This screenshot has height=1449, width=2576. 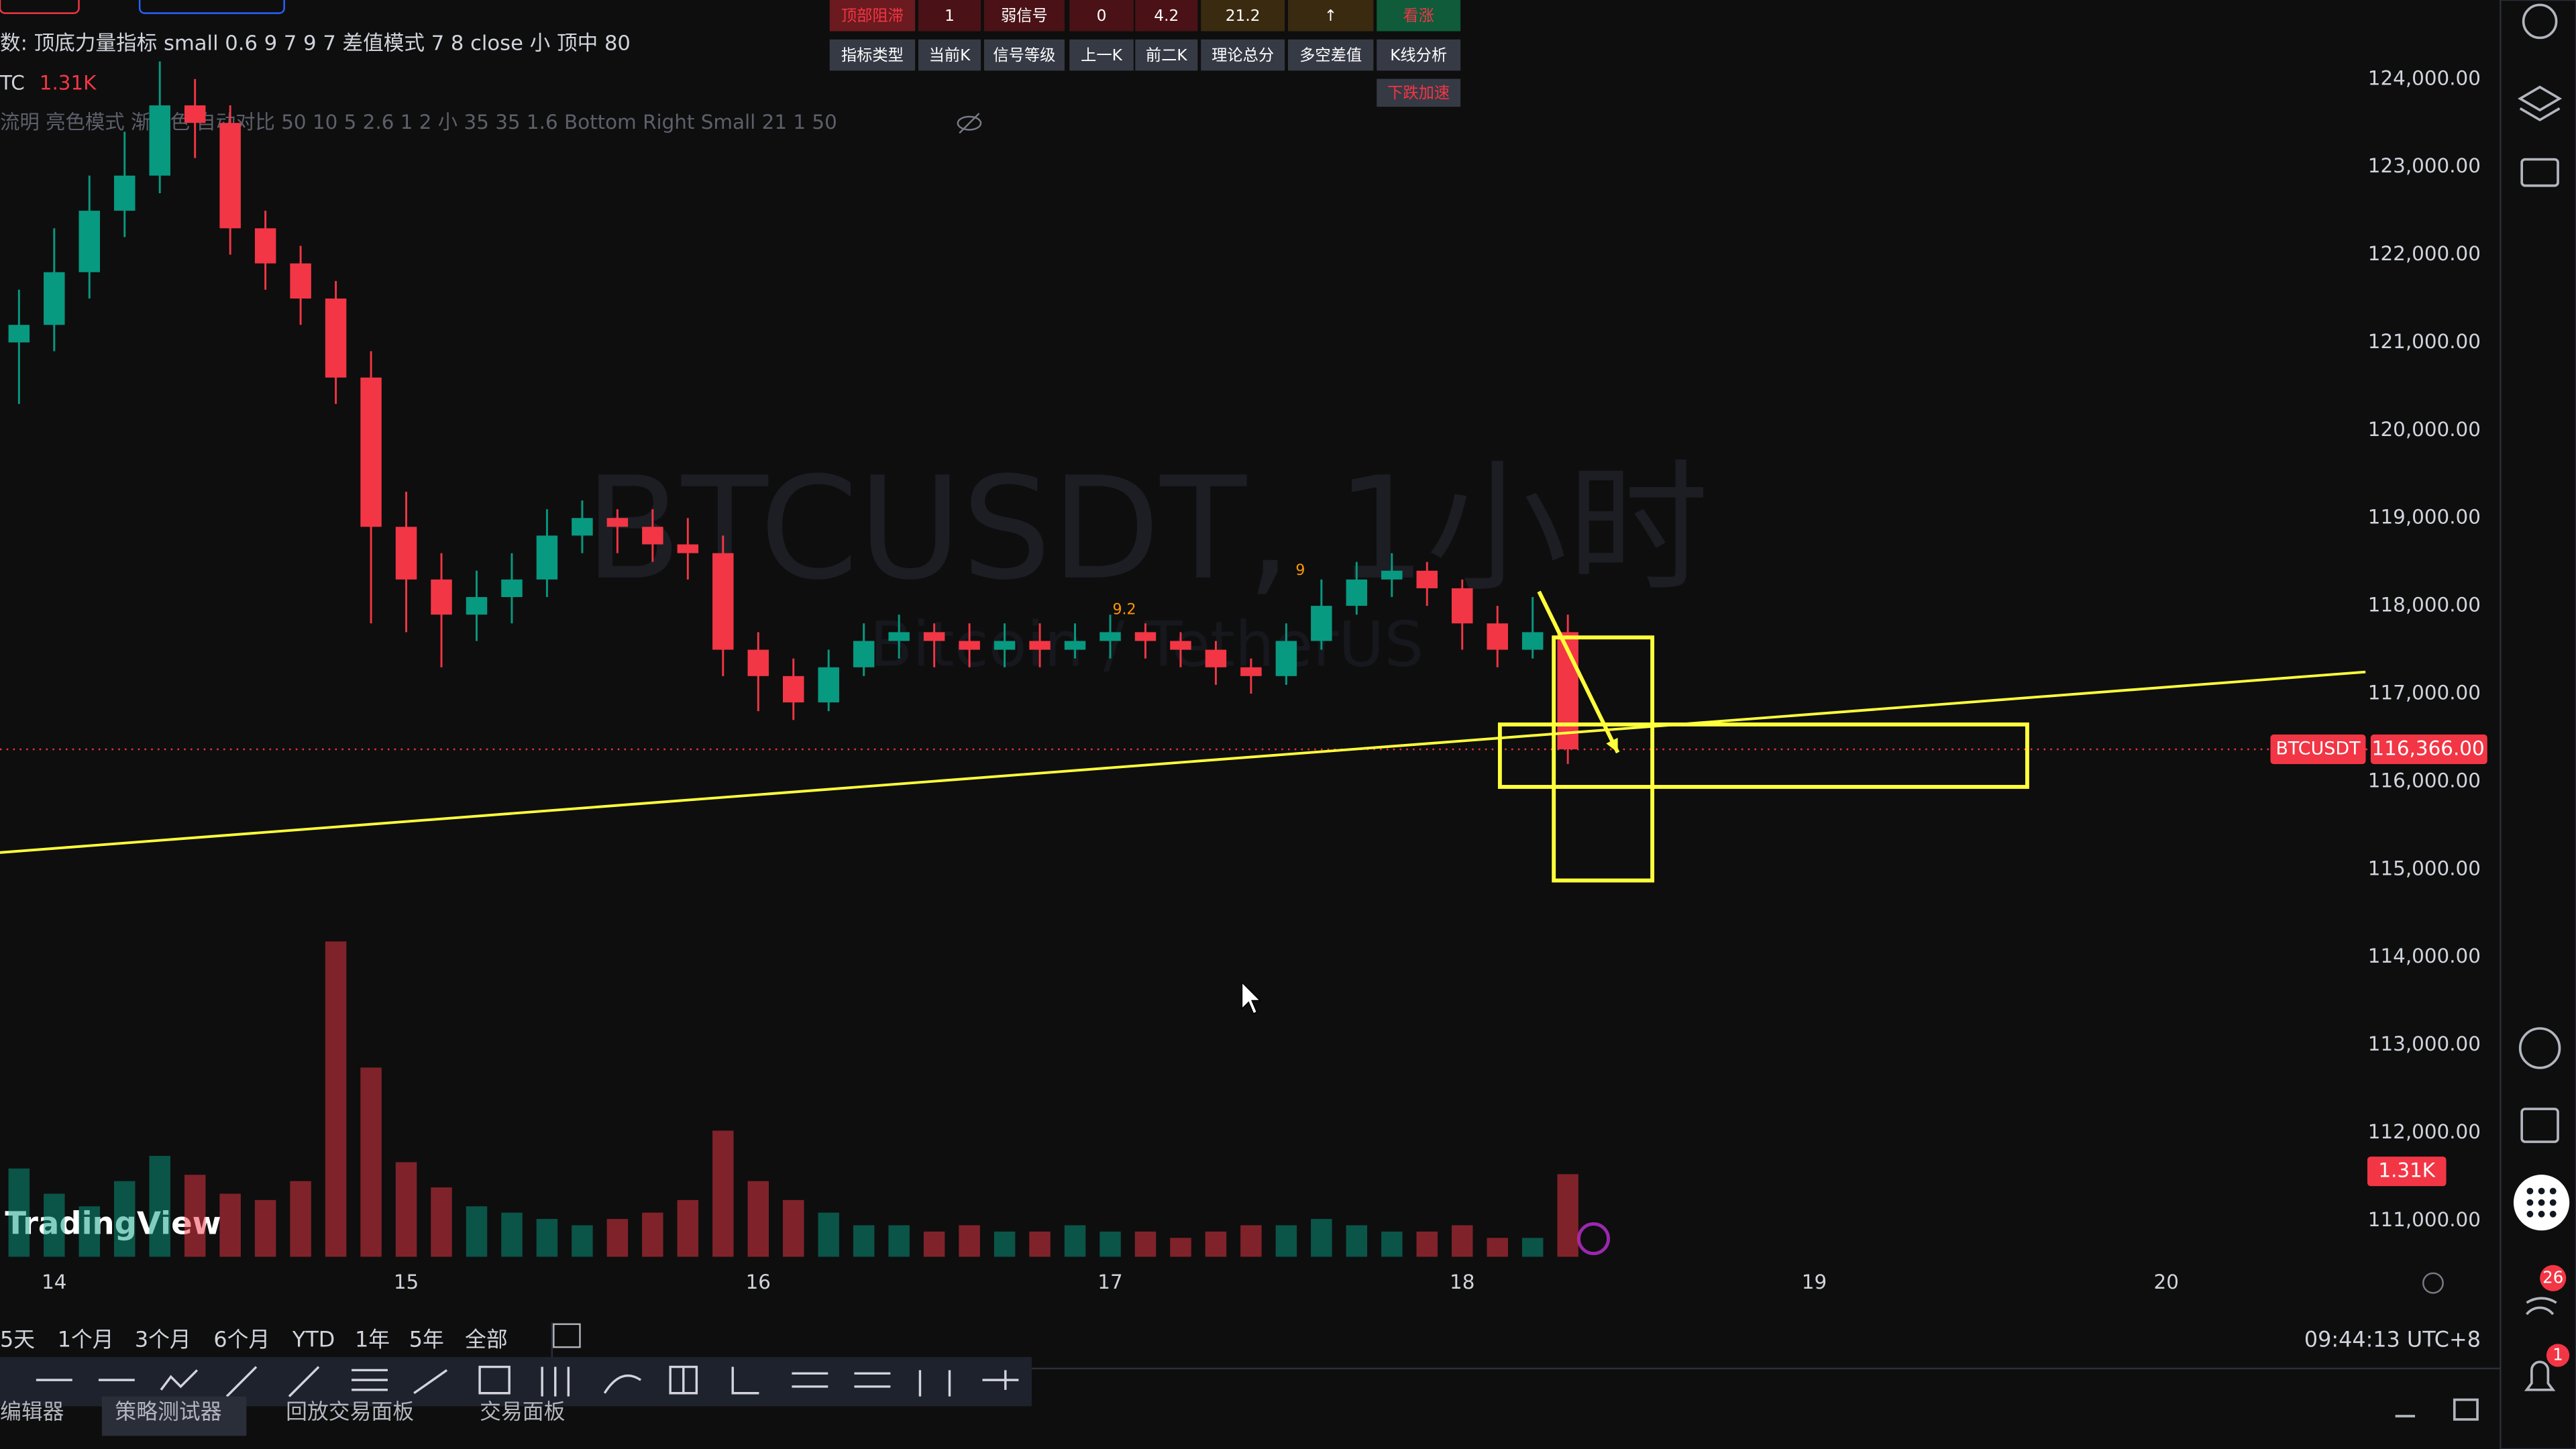 What do you see at coordinates (168, 1411) in the screenshot?
I see `panel-tab: 策略测试器` at bounding box center [168, 1411].